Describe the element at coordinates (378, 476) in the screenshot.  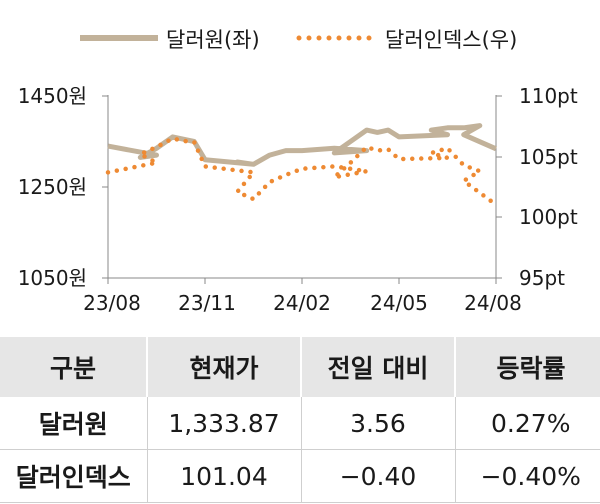
I see `change-cell: −0.40` at that location.